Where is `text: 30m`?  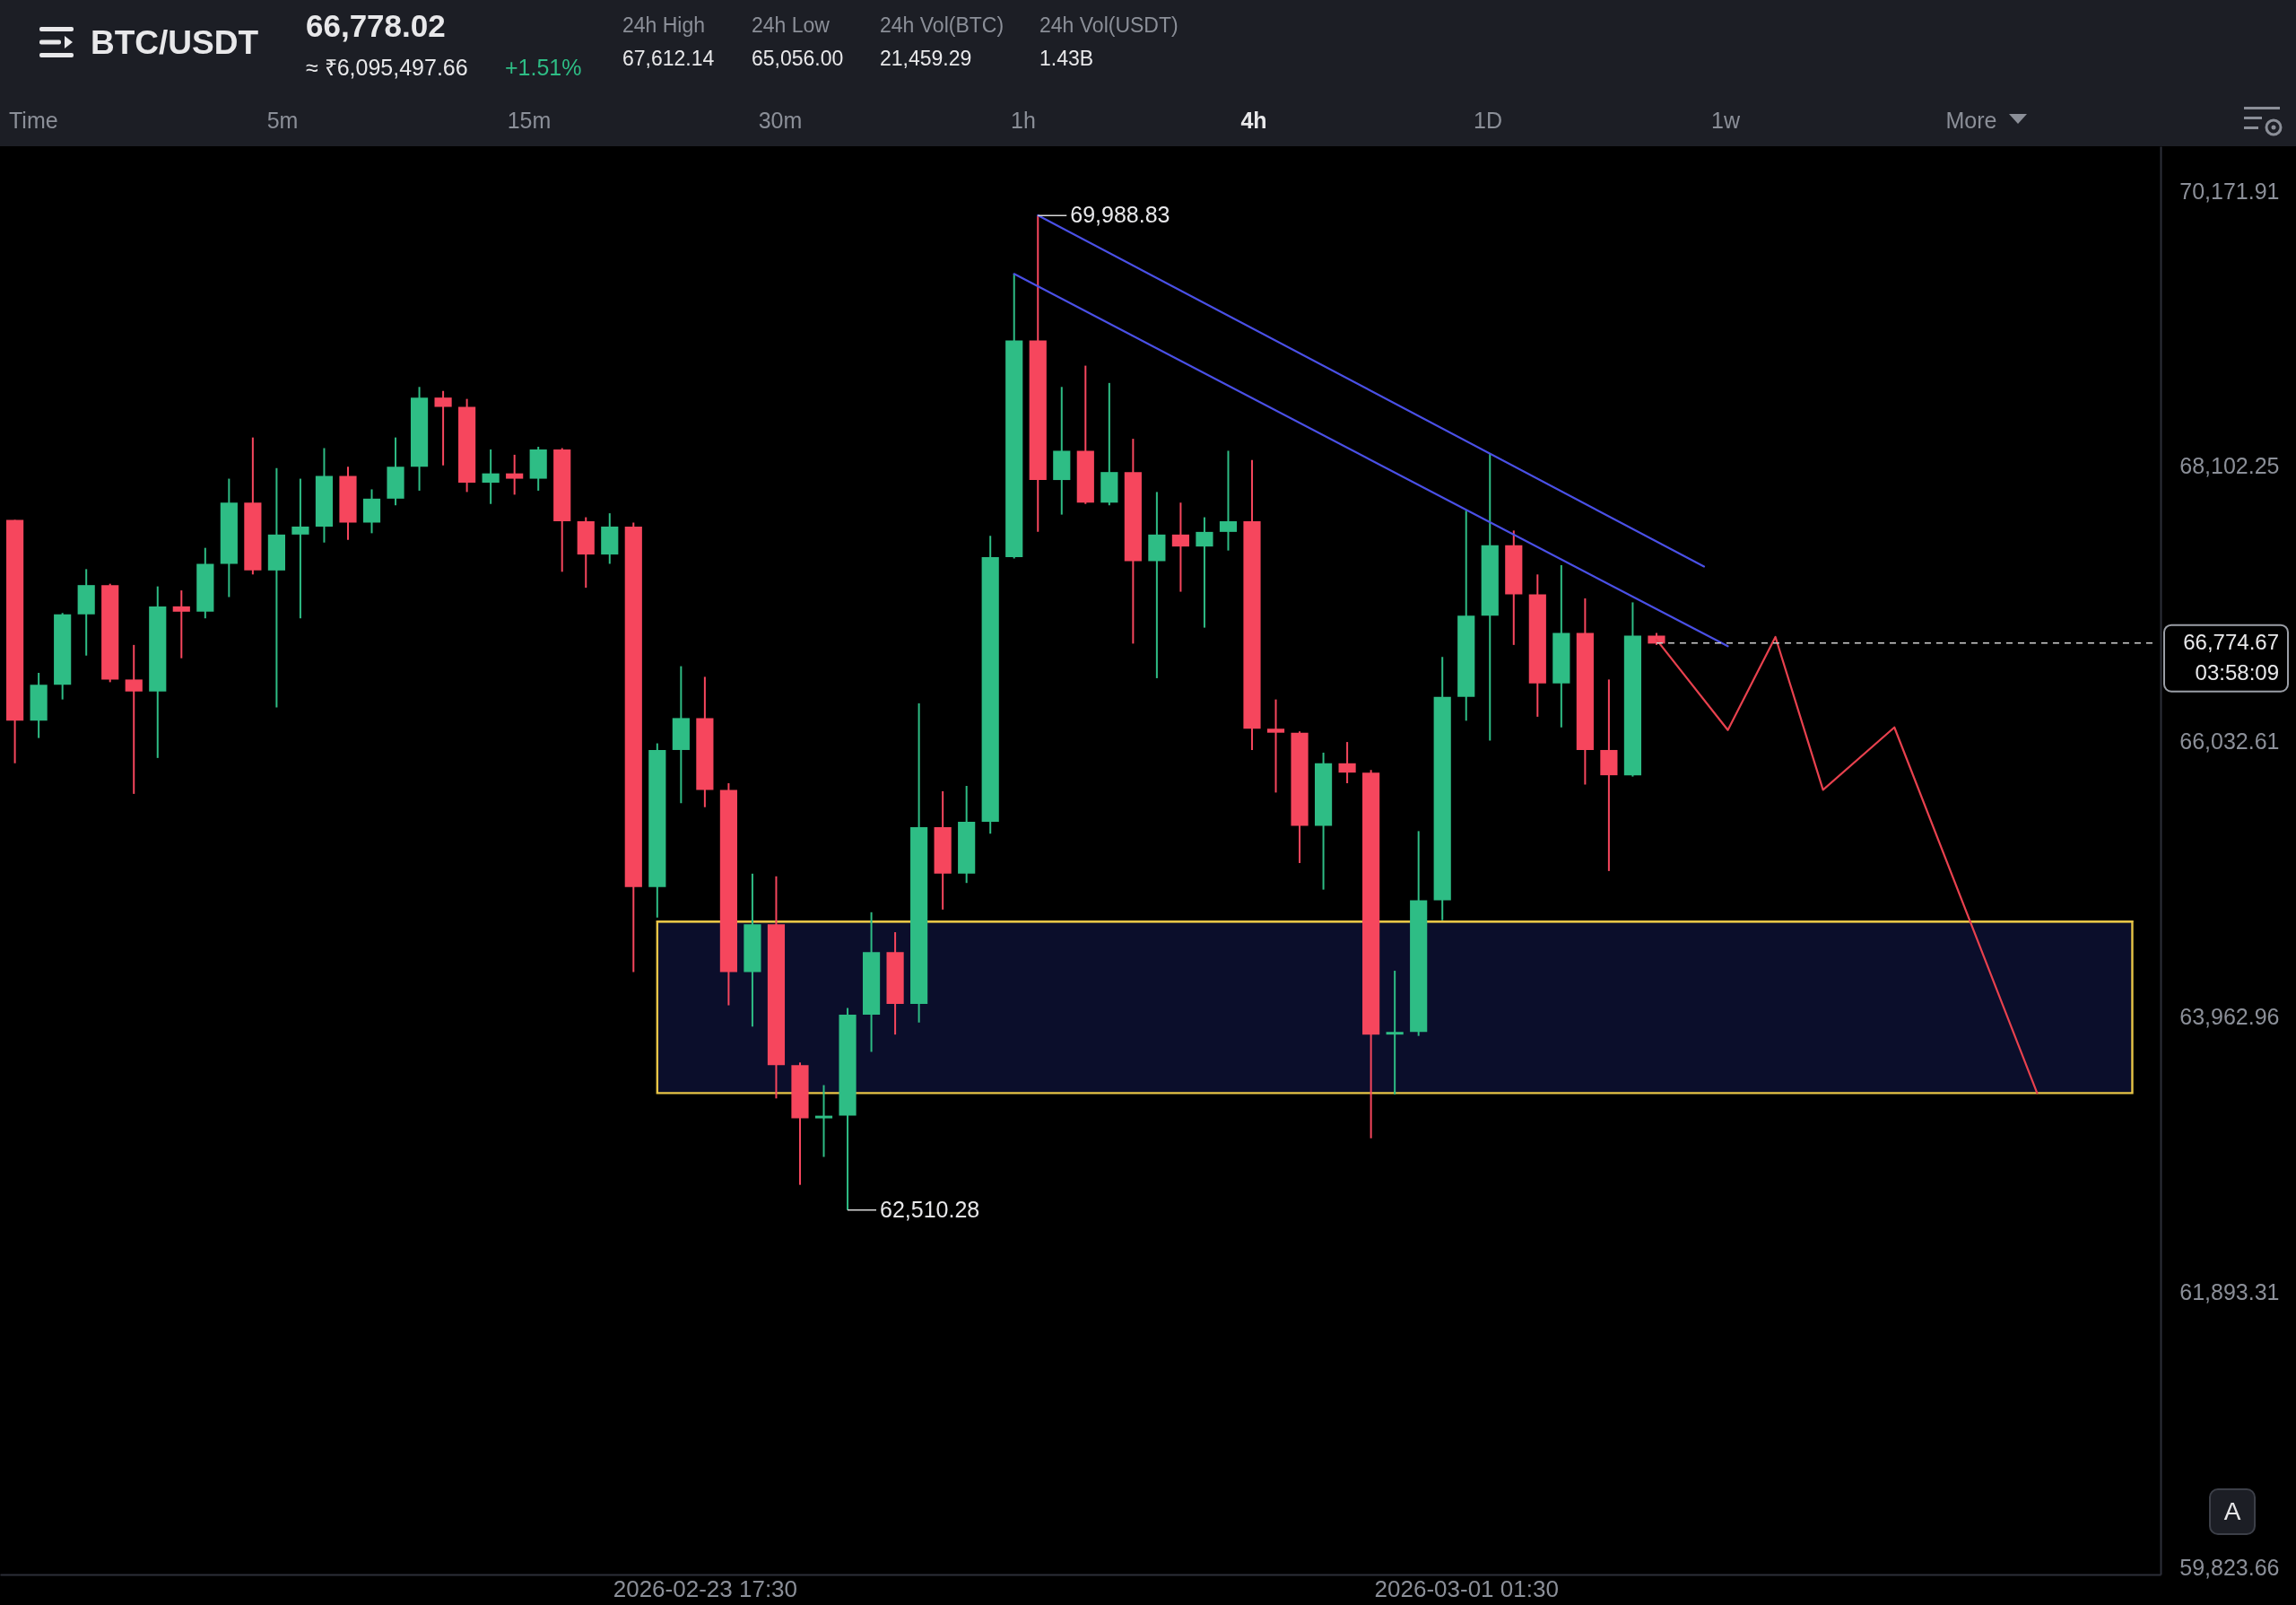 text: 30m is located at coordinates (780, 120).